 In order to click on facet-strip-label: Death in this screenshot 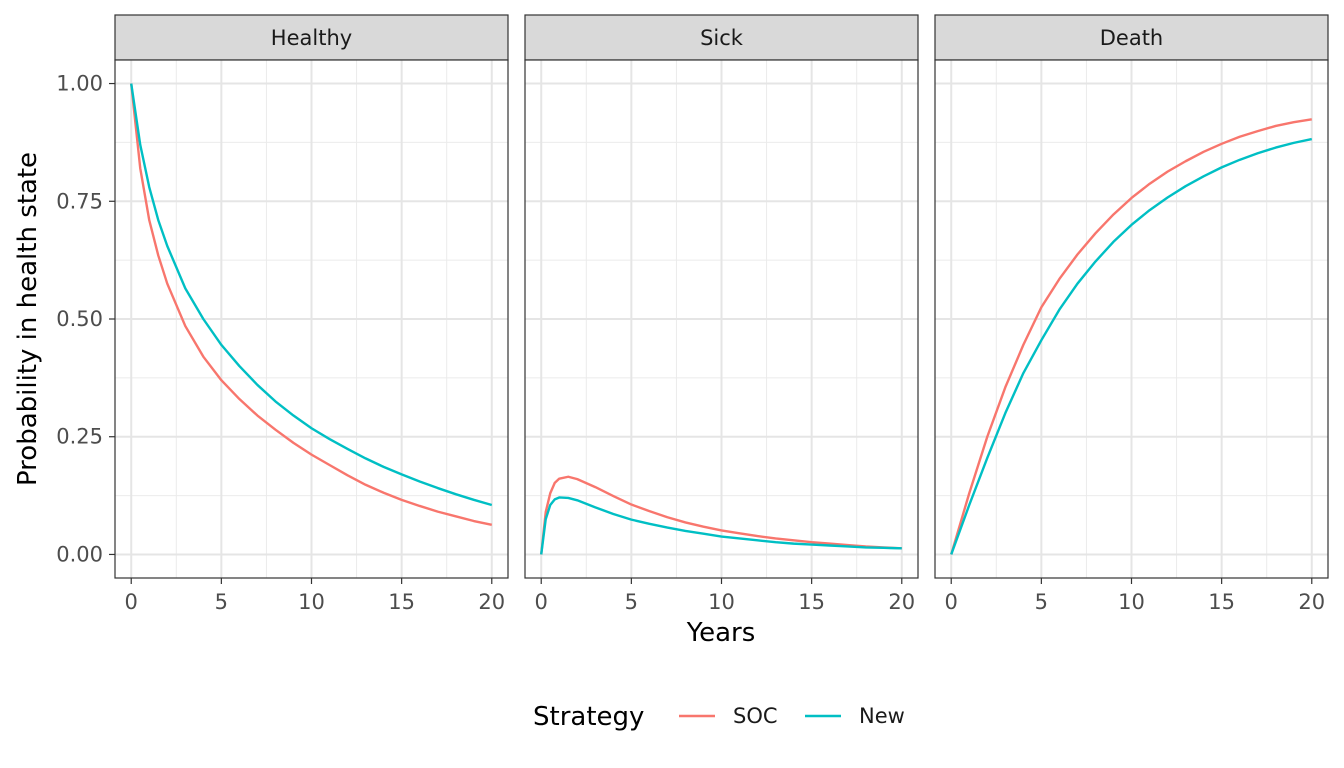, I will do `click(1132, 38)`.